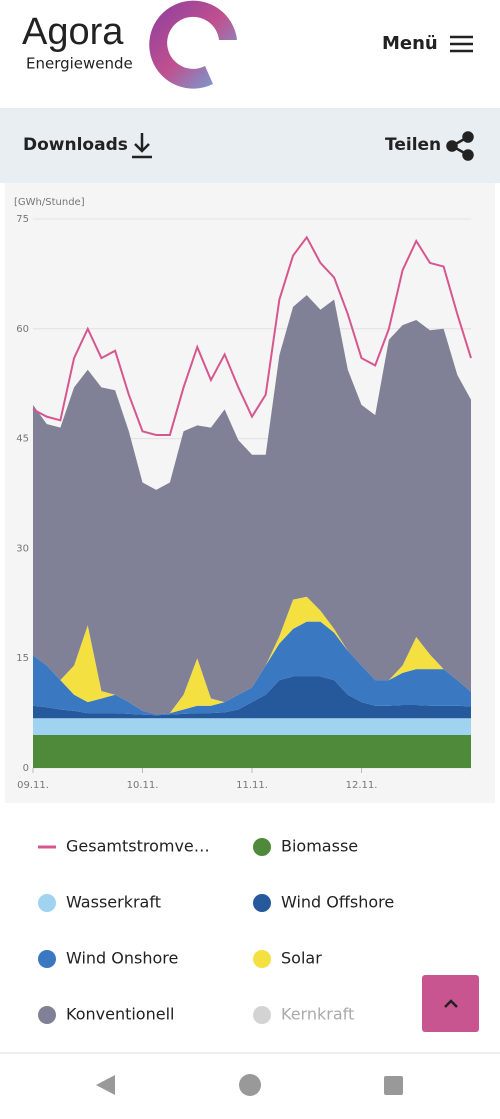  I want to click on logo-subtext: Energiewende, so click(79, 64).